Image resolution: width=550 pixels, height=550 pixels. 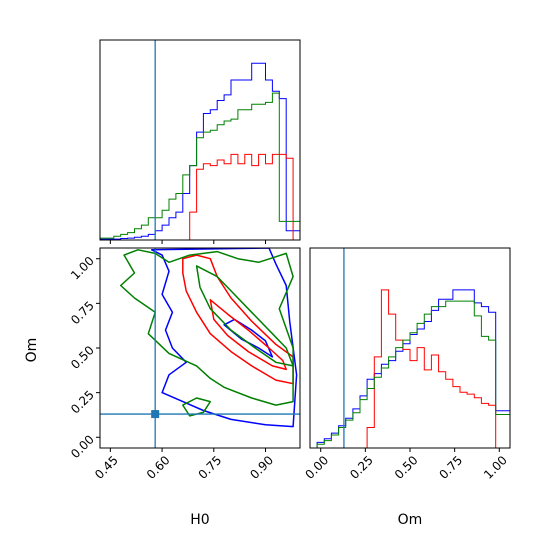 I want to click on joint-y-ticks: 0.00 0.25 0.50 0.75 1.00, so click(x=84, y=357).